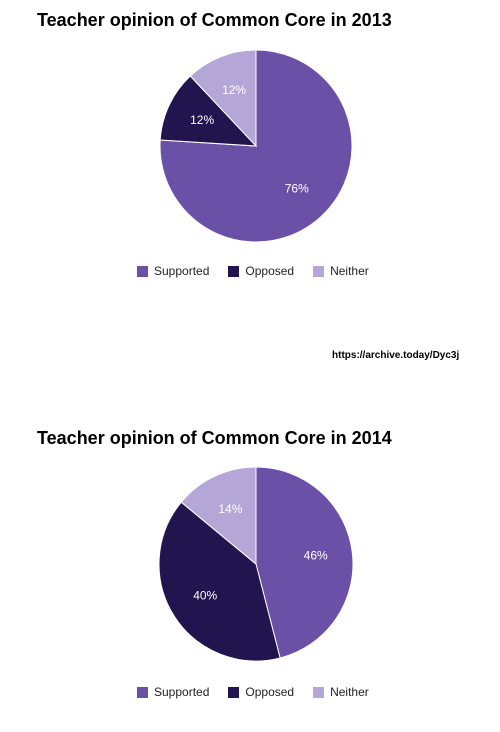 This screenshot has width=500, height=732. I want to click on pie-chart-2014: 46% 40% 14%, so click(256, 564).